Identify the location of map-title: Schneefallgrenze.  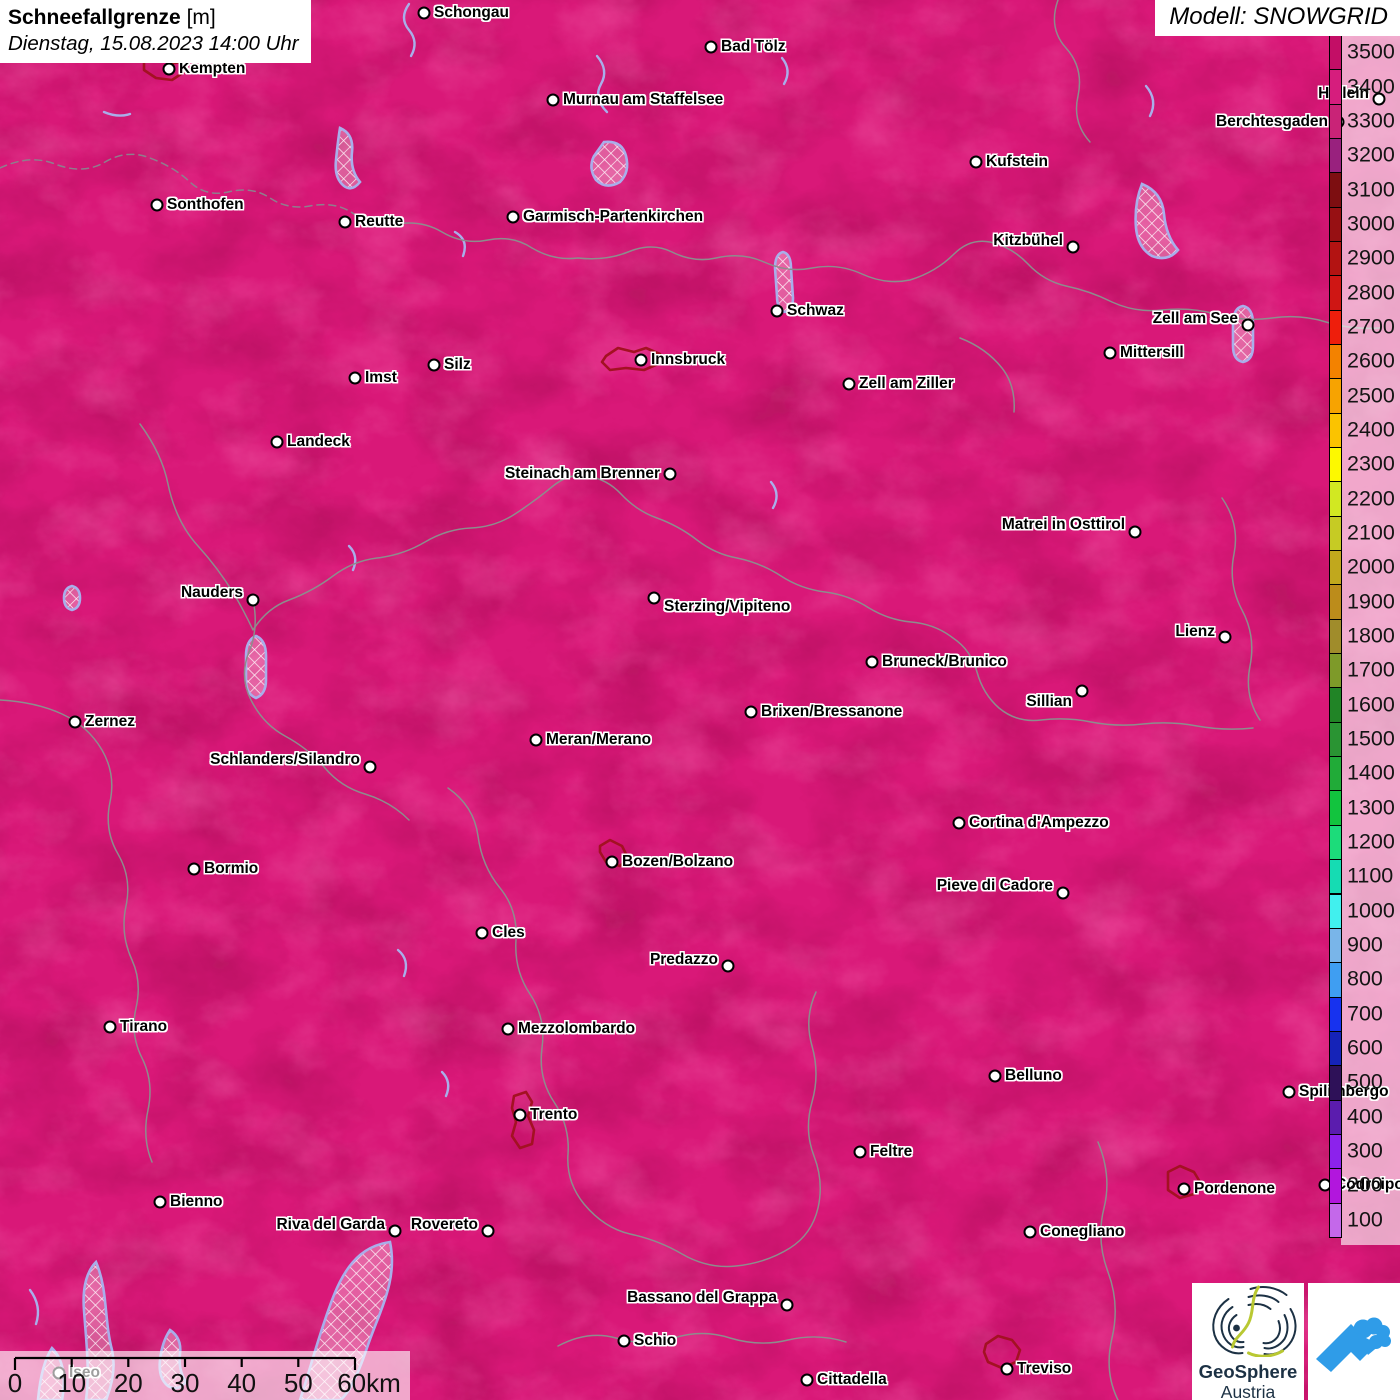
(94, 17).